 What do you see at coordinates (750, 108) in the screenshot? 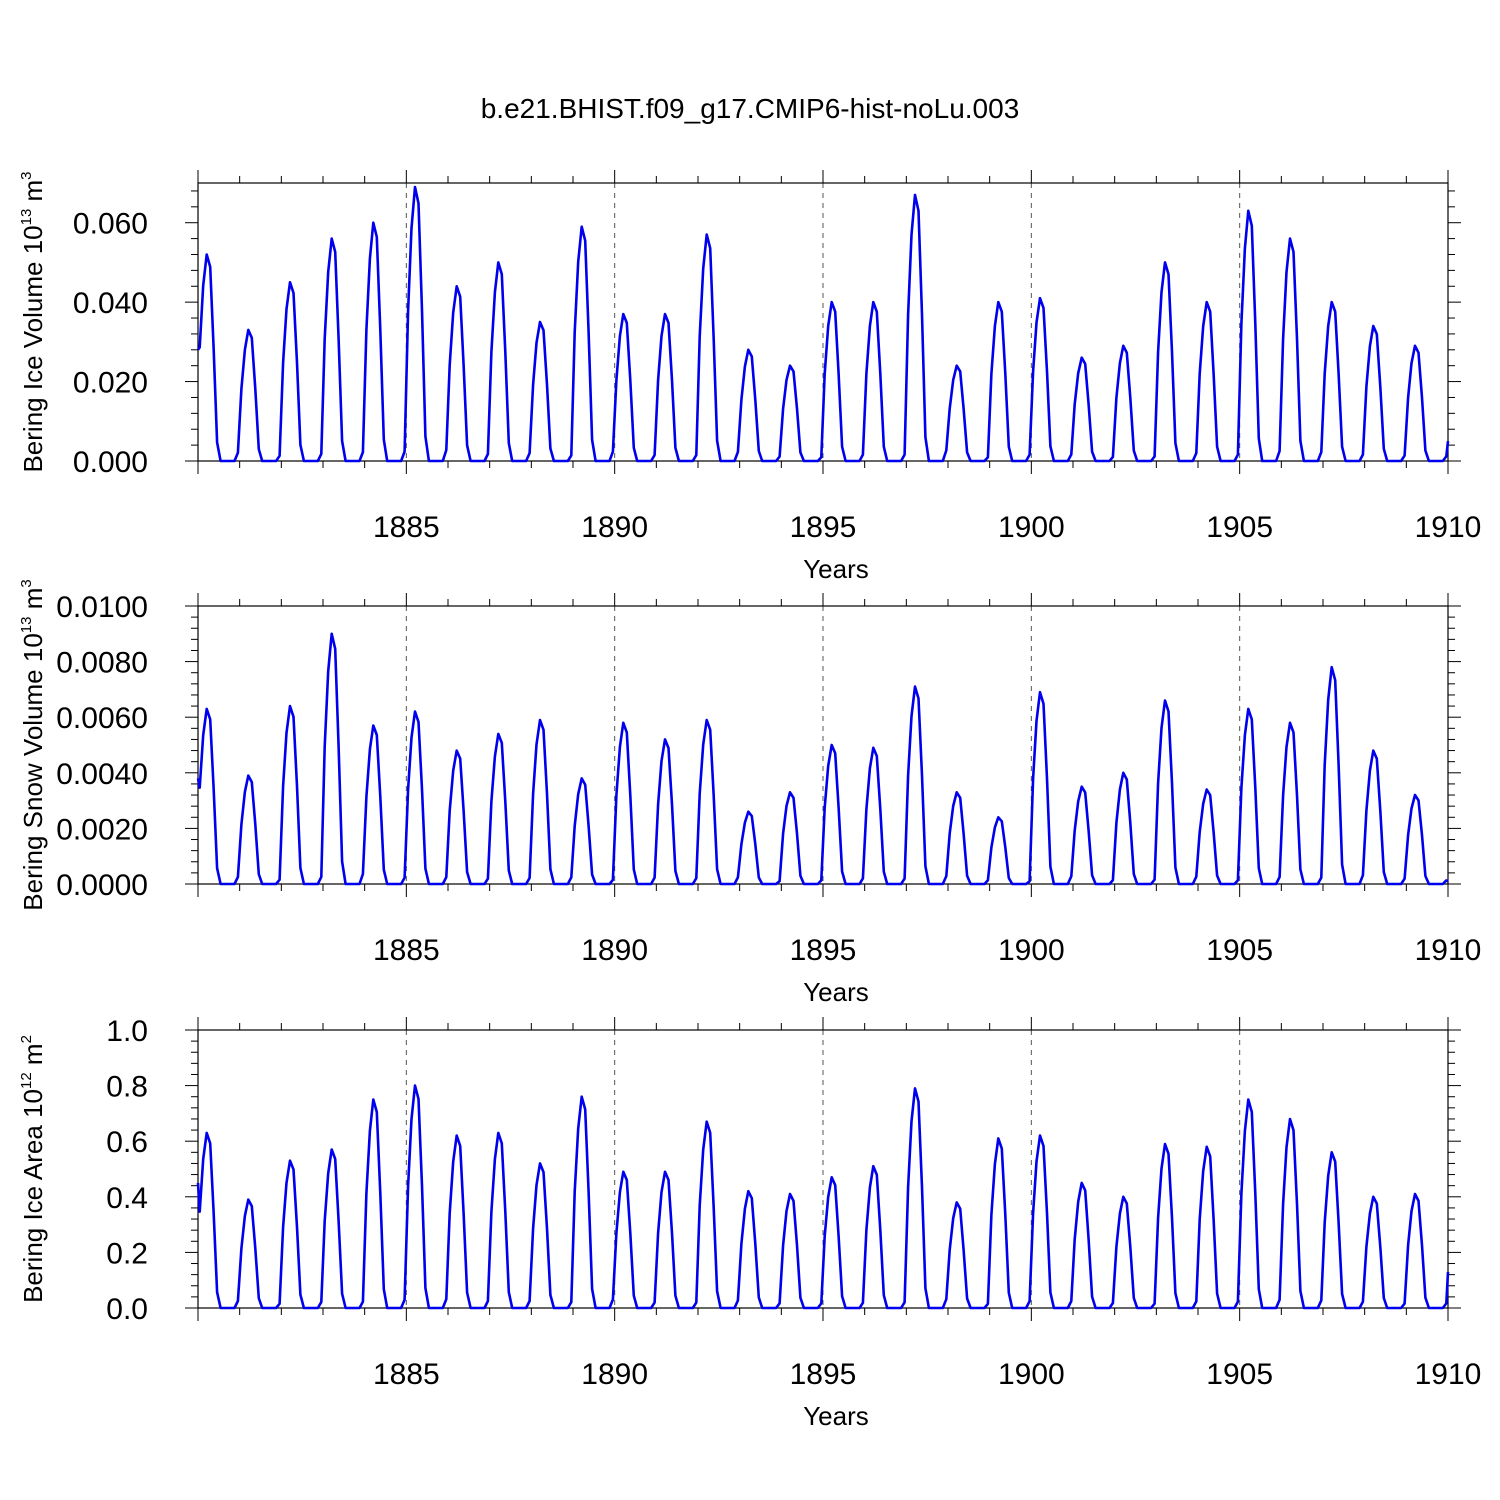
I see `figure-title: b.e21.BHIST.f09_g17.CMIP6-hist-noLu.003` at bounding box center [750, 108].